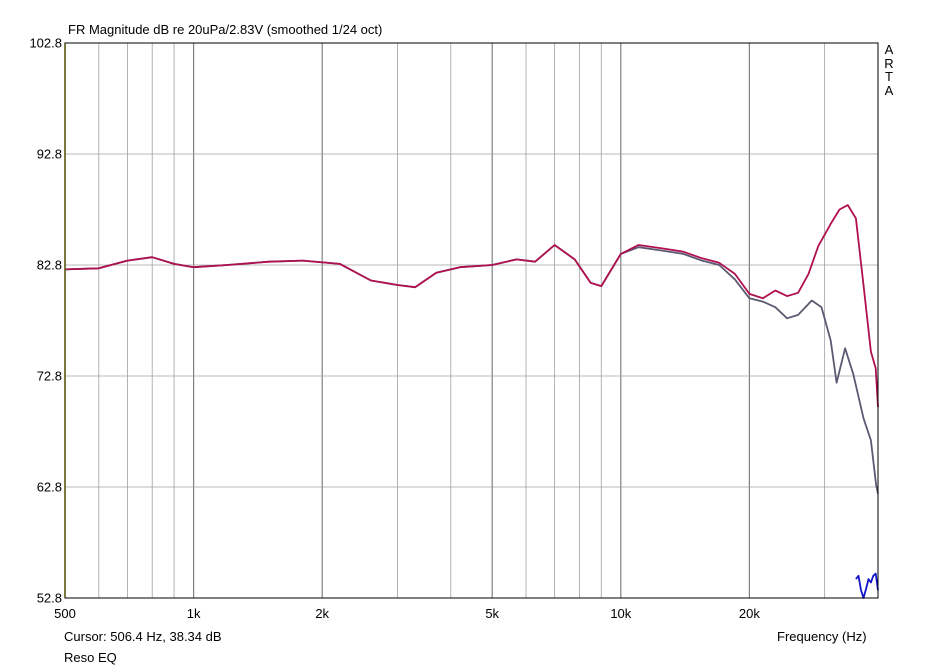  I want to click on x-tick-label: 2k, so click(322, 613).